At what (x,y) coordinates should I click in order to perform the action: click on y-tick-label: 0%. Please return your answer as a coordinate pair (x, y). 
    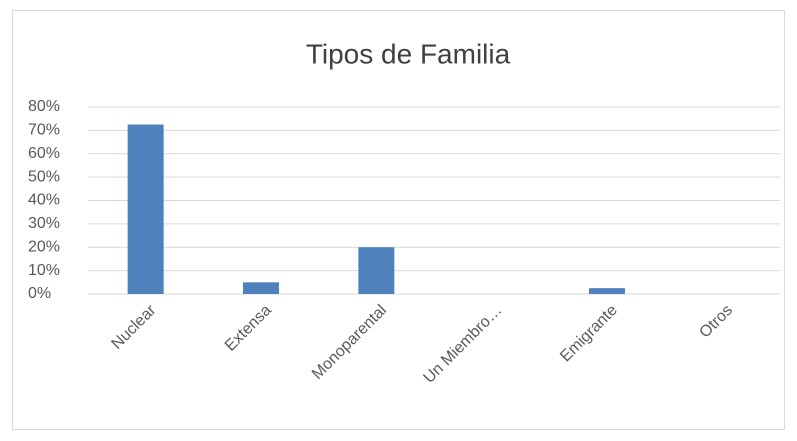
    Looking at the image, I should click on (39, 293).